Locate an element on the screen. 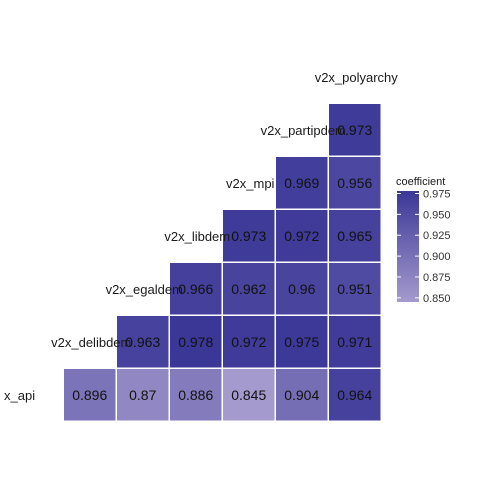  variable-label: v2x_mpi is located at coordinates (250, 183).